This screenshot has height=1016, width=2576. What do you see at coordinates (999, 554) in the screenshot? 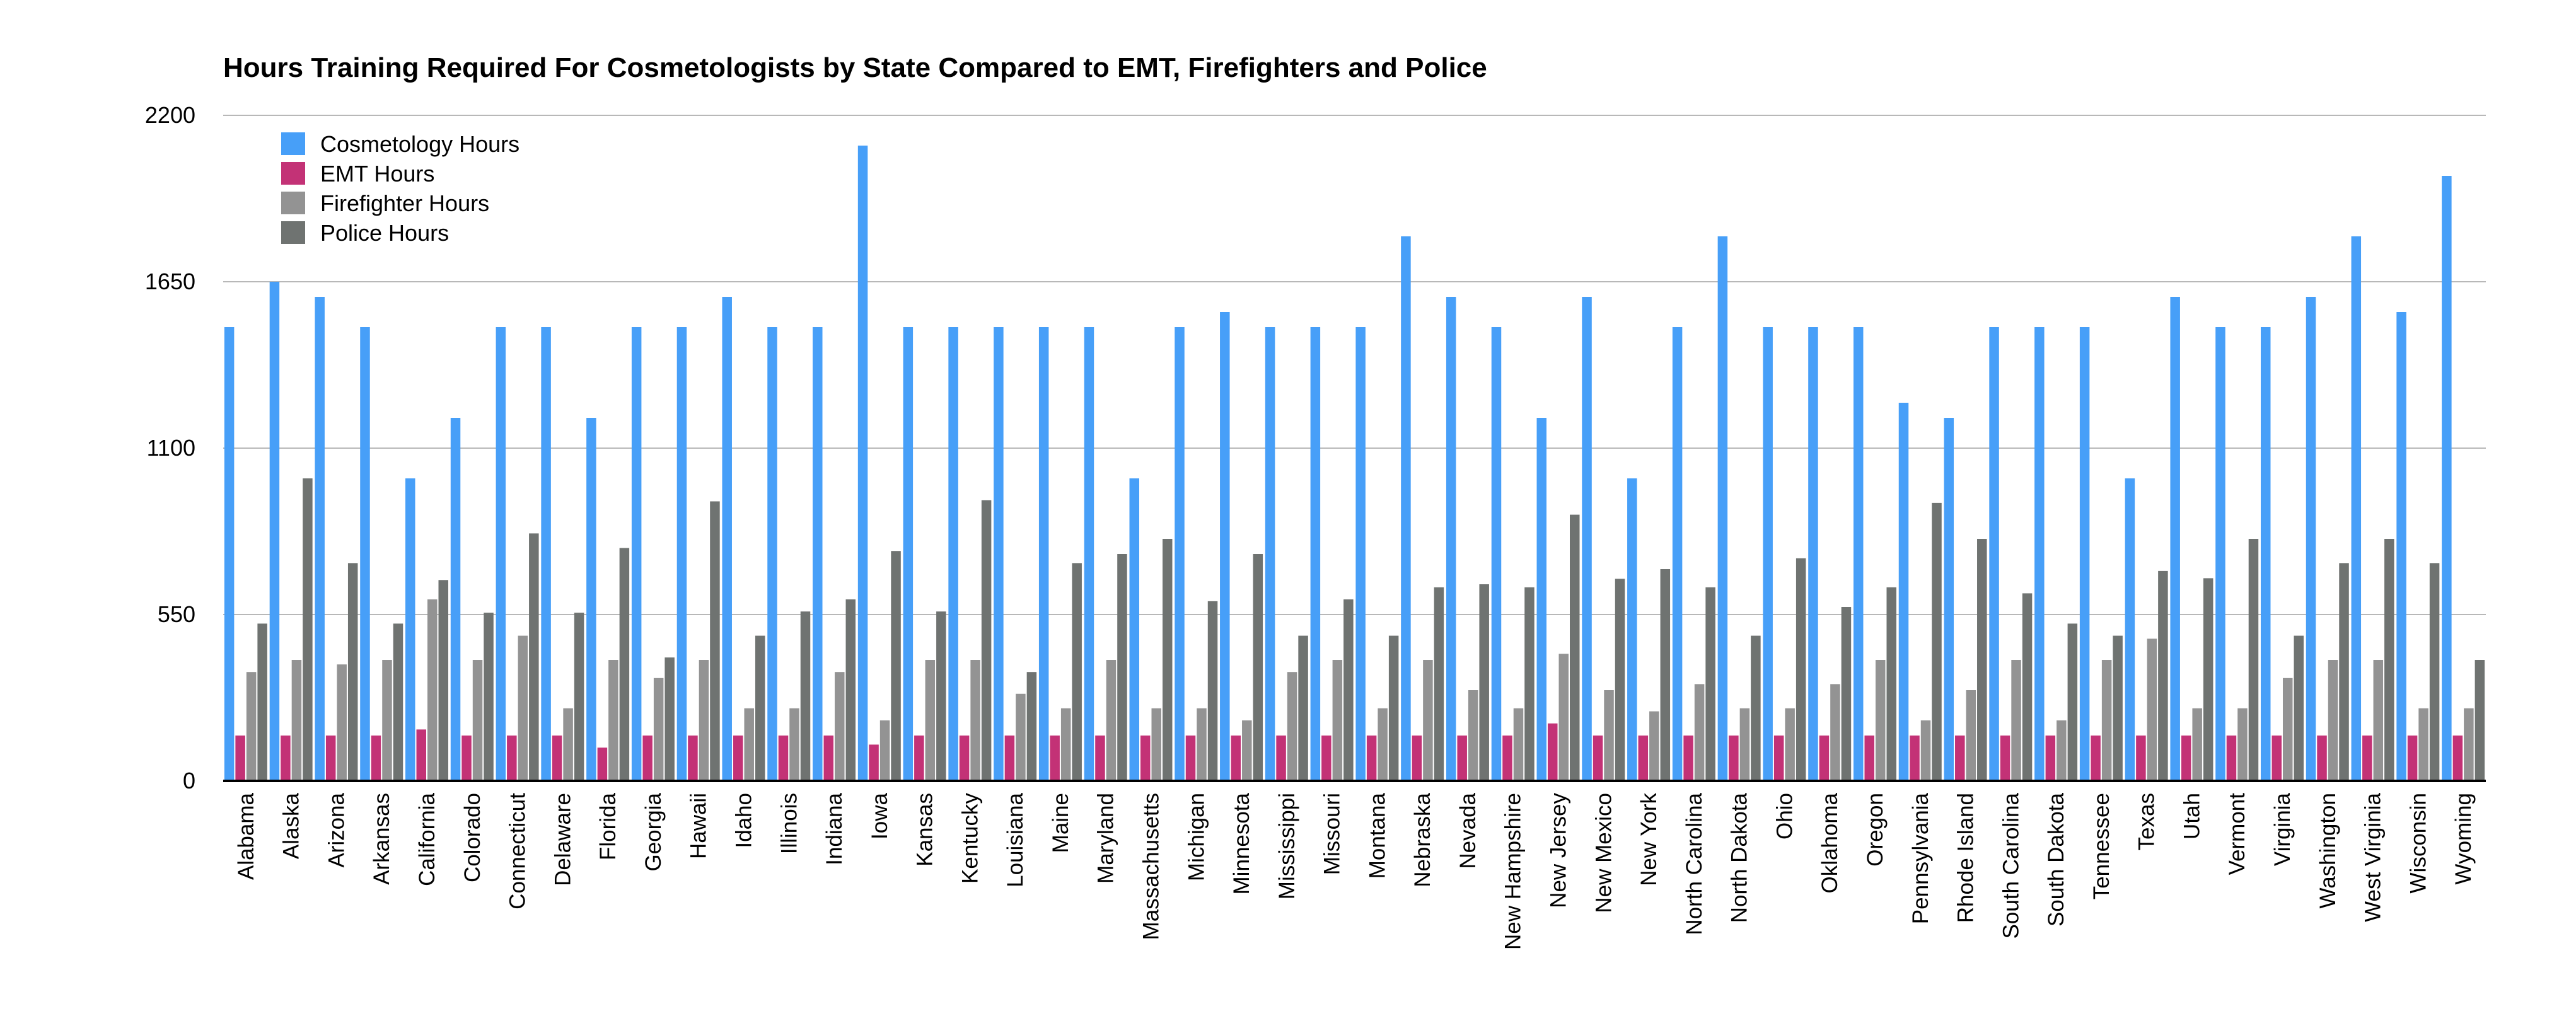
I see `bar-cosmetology-hours-louisiana` at bounding box center [999, 554].